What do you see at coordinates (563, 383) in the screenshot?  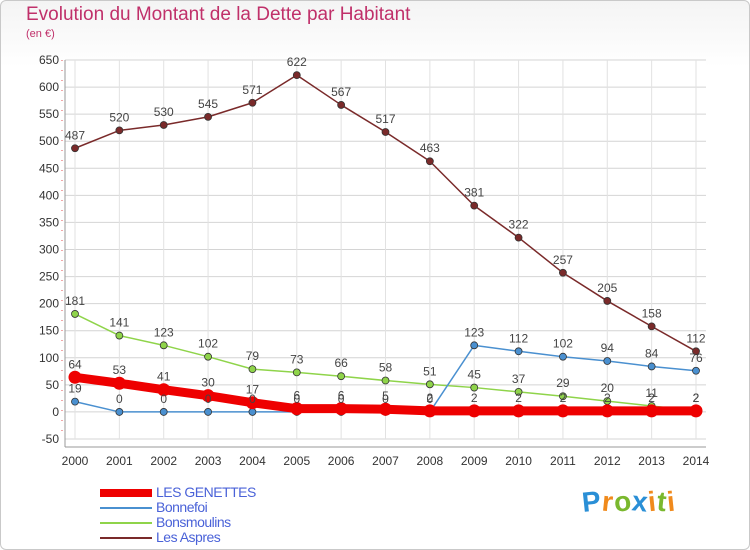 I see `data-label-bonsmoulins: 29` at bounding box center [563, 383].